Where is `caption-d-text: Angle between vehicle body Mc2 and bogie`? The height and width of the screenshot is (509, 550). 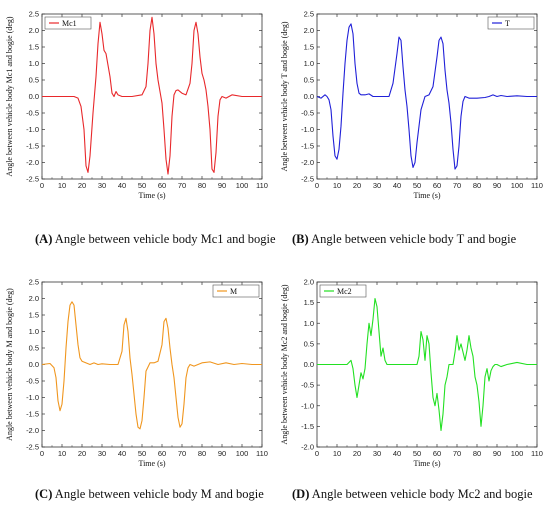 caption-d-text: Angle between vehicle body Mc2 and bogie is located at coordinates (421, 494).